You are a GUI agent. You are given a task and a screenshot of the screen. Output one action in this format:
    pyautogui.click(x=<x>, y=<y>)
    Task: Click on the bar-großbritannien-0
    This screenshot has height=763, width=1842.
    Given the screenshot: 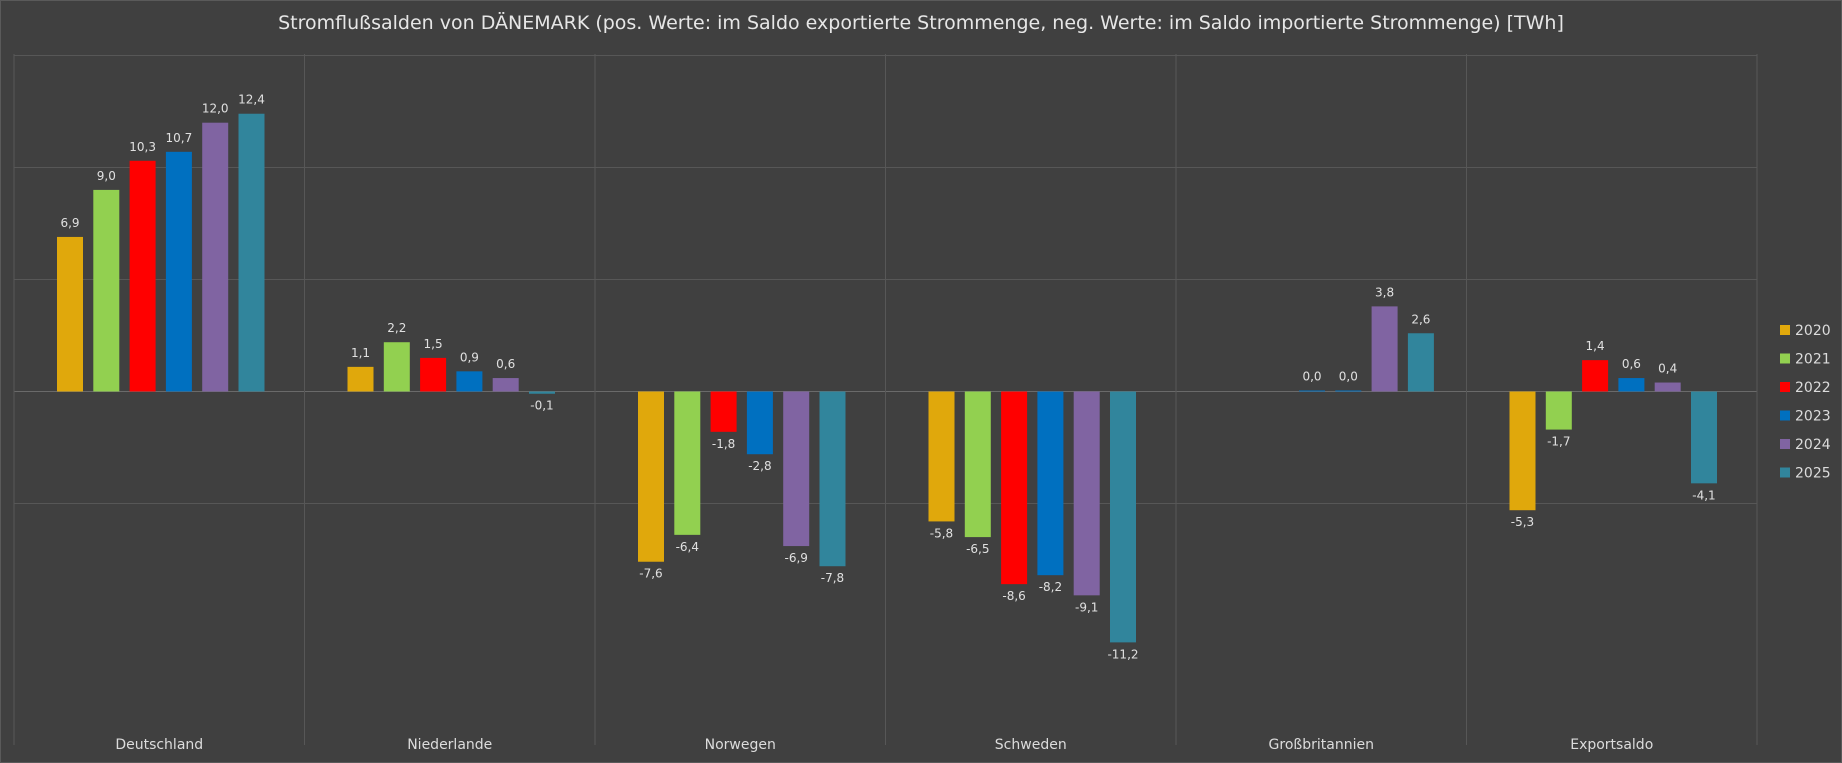 What is the action you would take?
    pyautogui.click(x=1312, y=391)
    